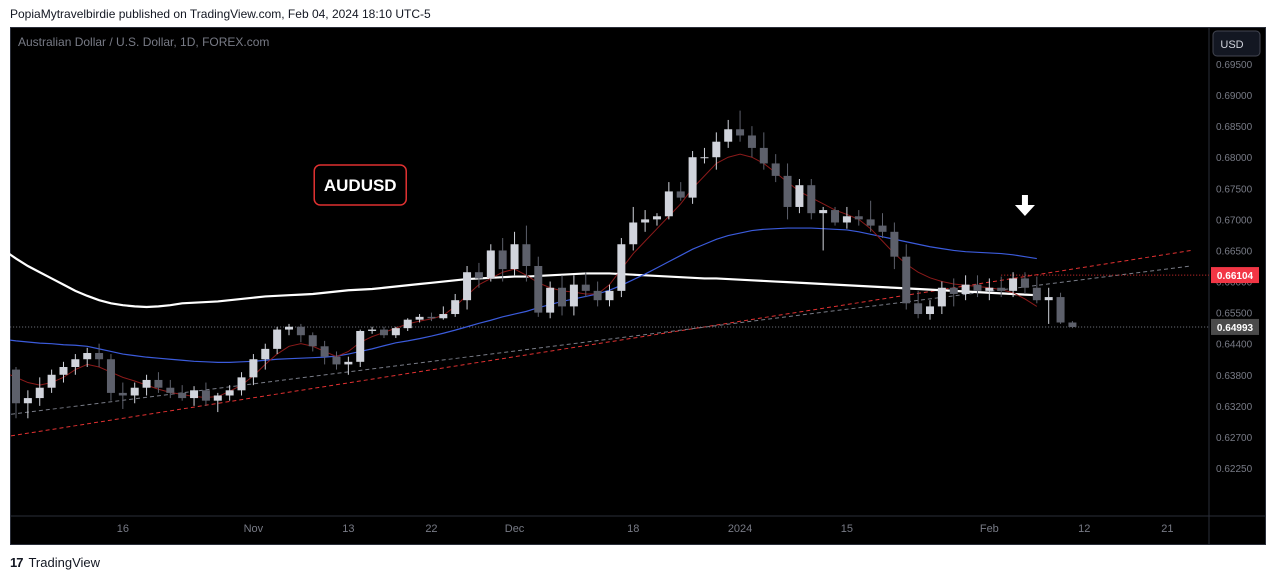  What do you see at coordinates (360, 185) in the screenshot?
I see `annotation-box` at bounding box center [360, 185].